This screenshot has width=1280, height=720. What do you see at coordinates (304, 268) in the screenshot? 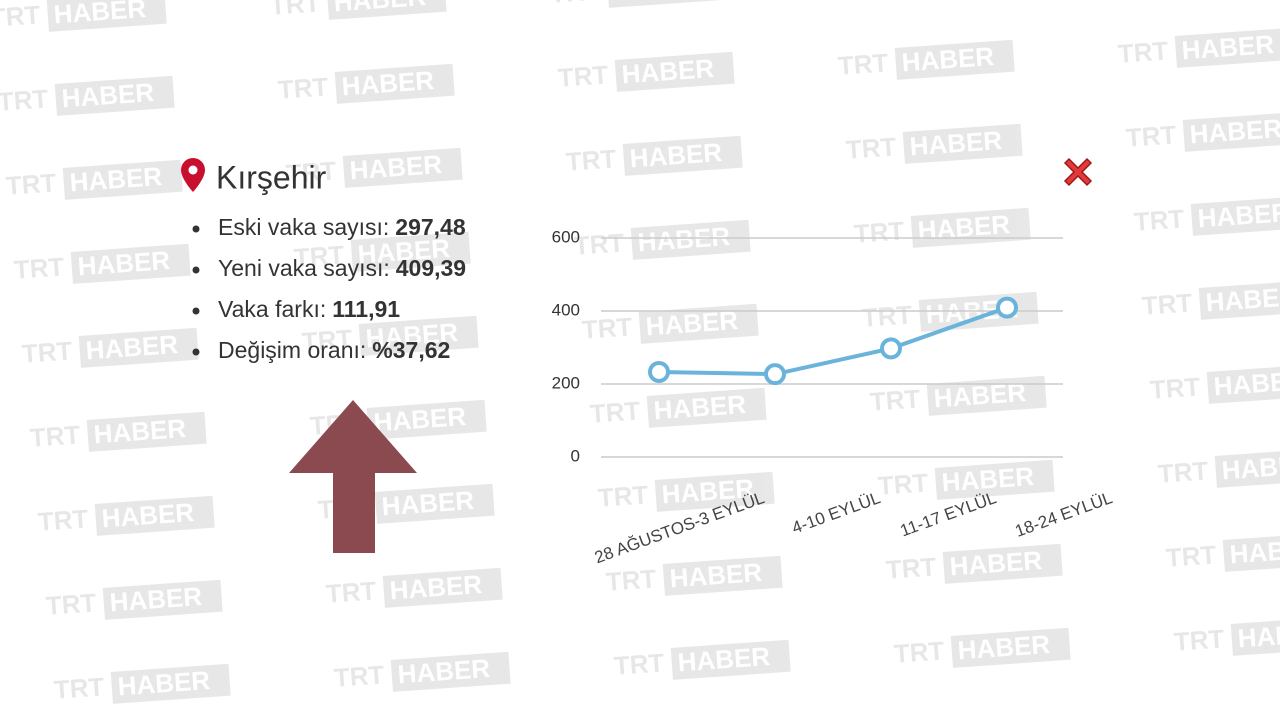
I see `stat-label: Yeni vaka sayısı:` at bounding box center [304, 268].